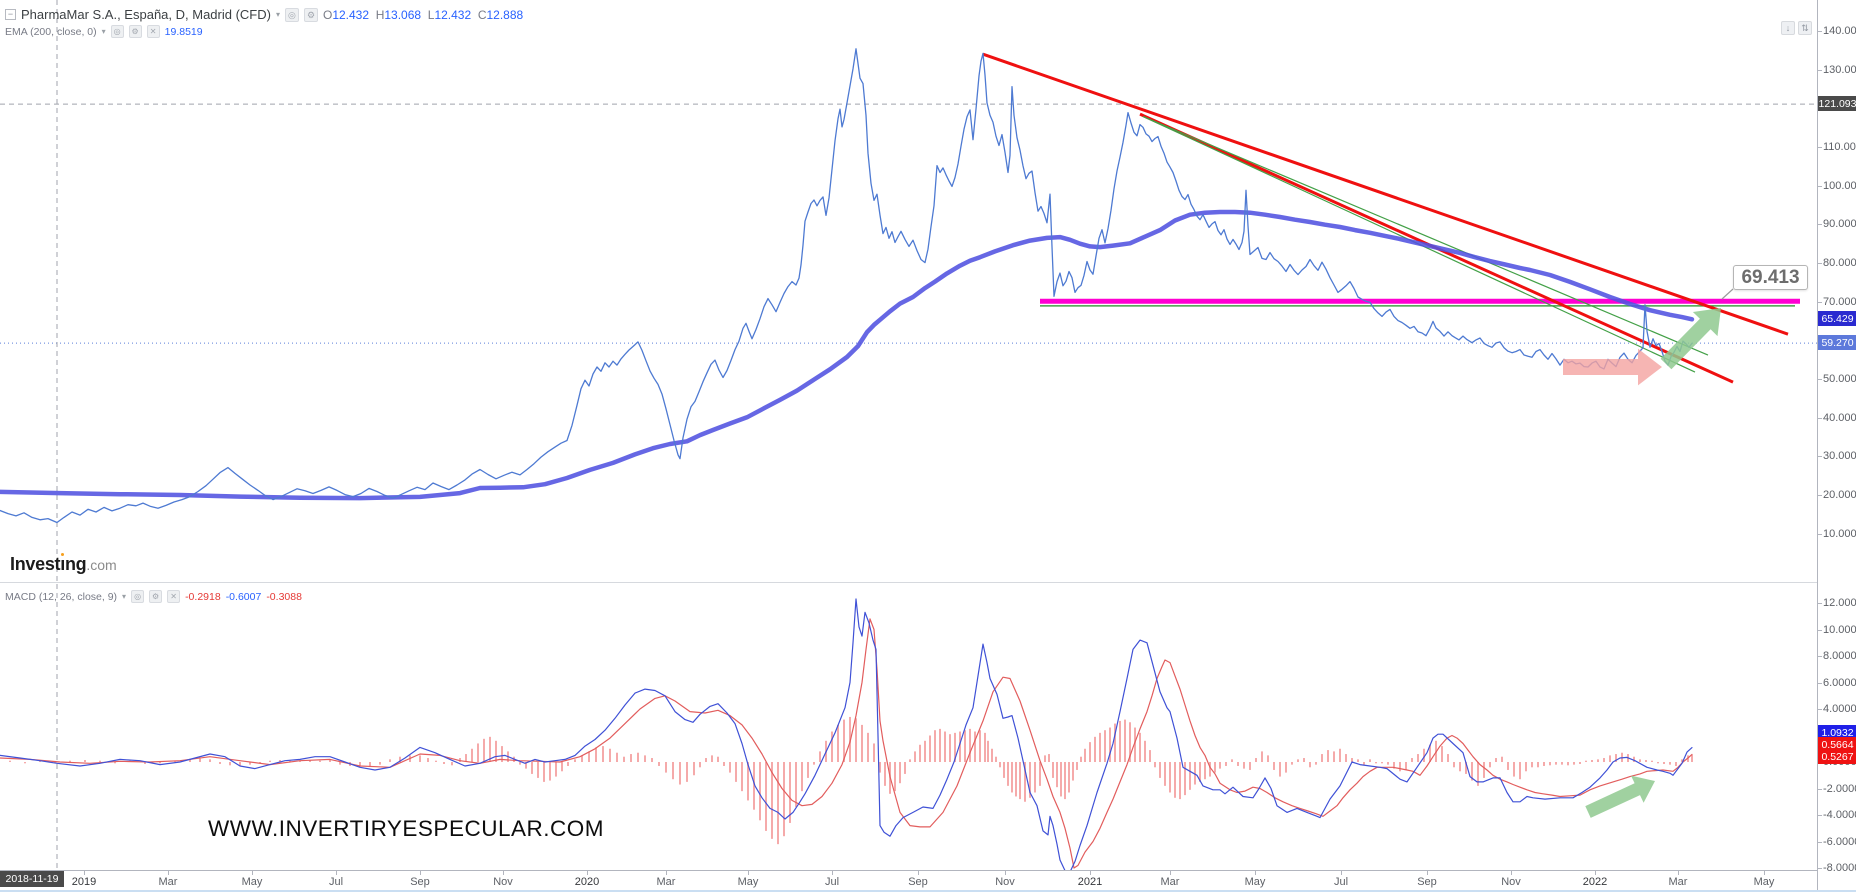 Image resolution: width=1856 pixels, height=892 pixels. Describe the element at coordinates (1837, 342) in the screenshot. I see `axis-price-badge: 59.270` at that location.